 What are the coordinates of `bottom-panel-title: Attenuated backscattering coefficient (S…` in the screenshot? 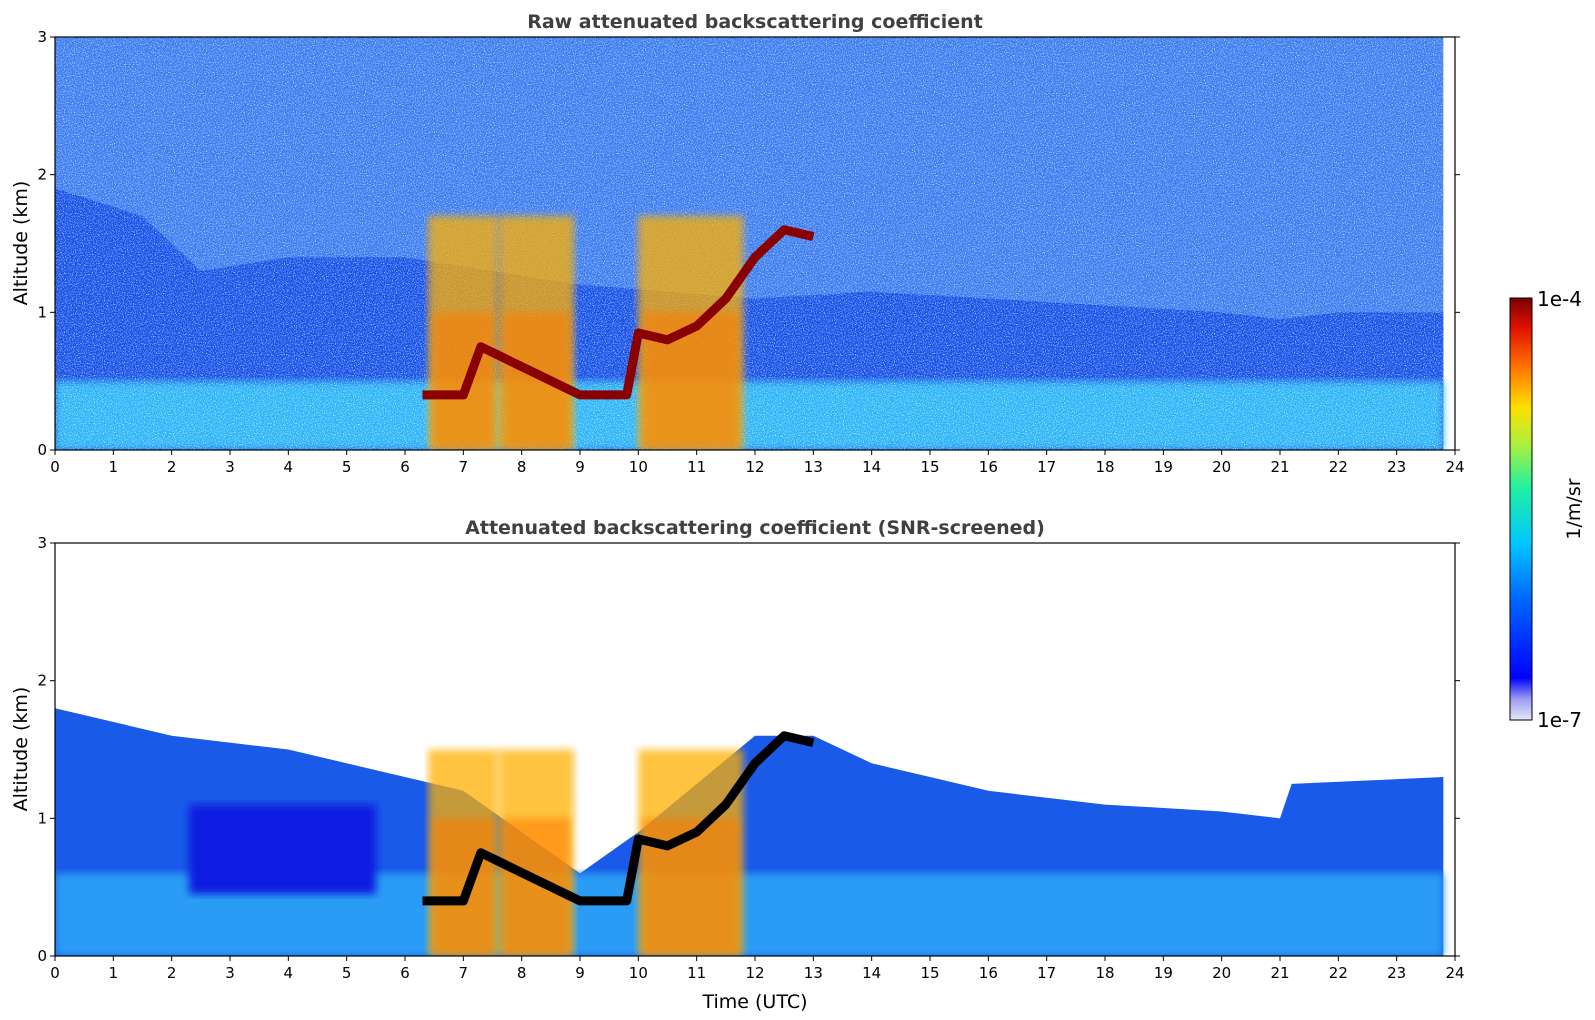 It's located at (755, 528).